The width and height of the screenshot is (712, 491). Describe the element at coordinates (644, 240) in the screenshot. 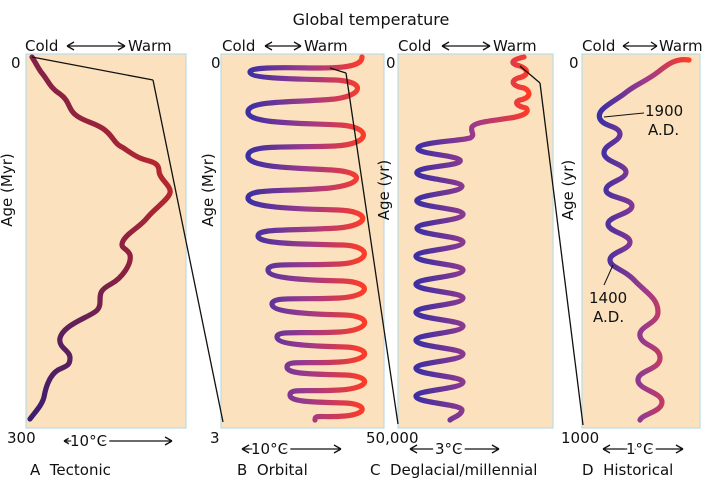

I see `historical-temperature-curve` at that location.